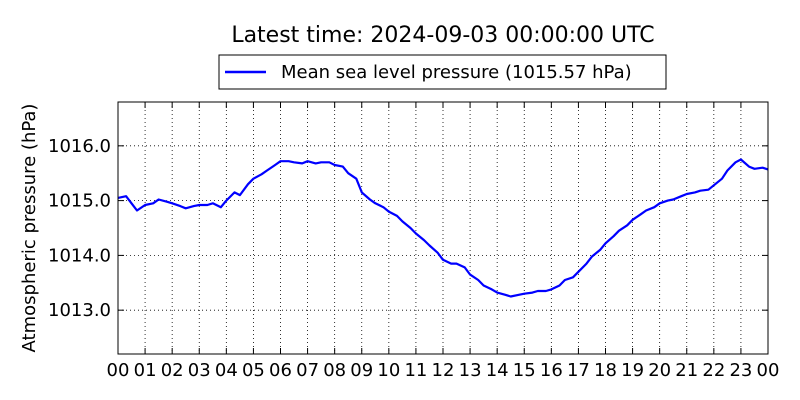 Image resolution: width=800 pixels, height=400 pixels. I want to click on x-tick-label: 19, so click(632, 370).